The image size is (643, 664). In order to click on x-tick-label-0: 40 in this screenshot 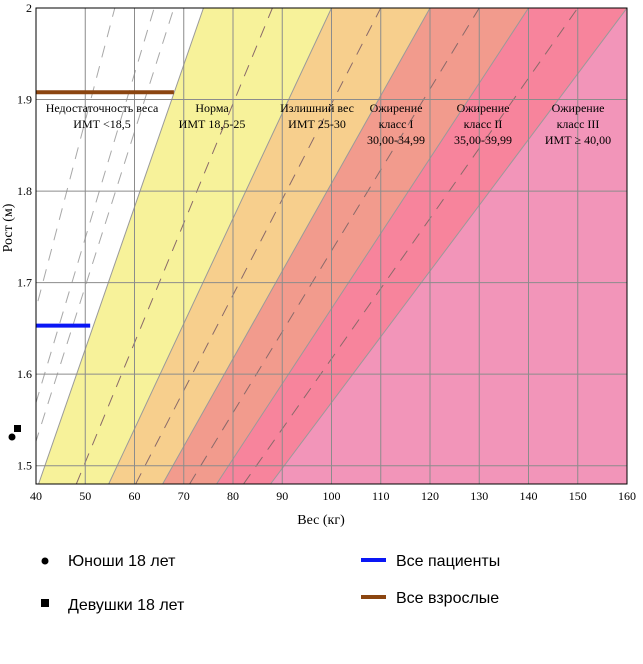, I will do `click(36, 496)`.